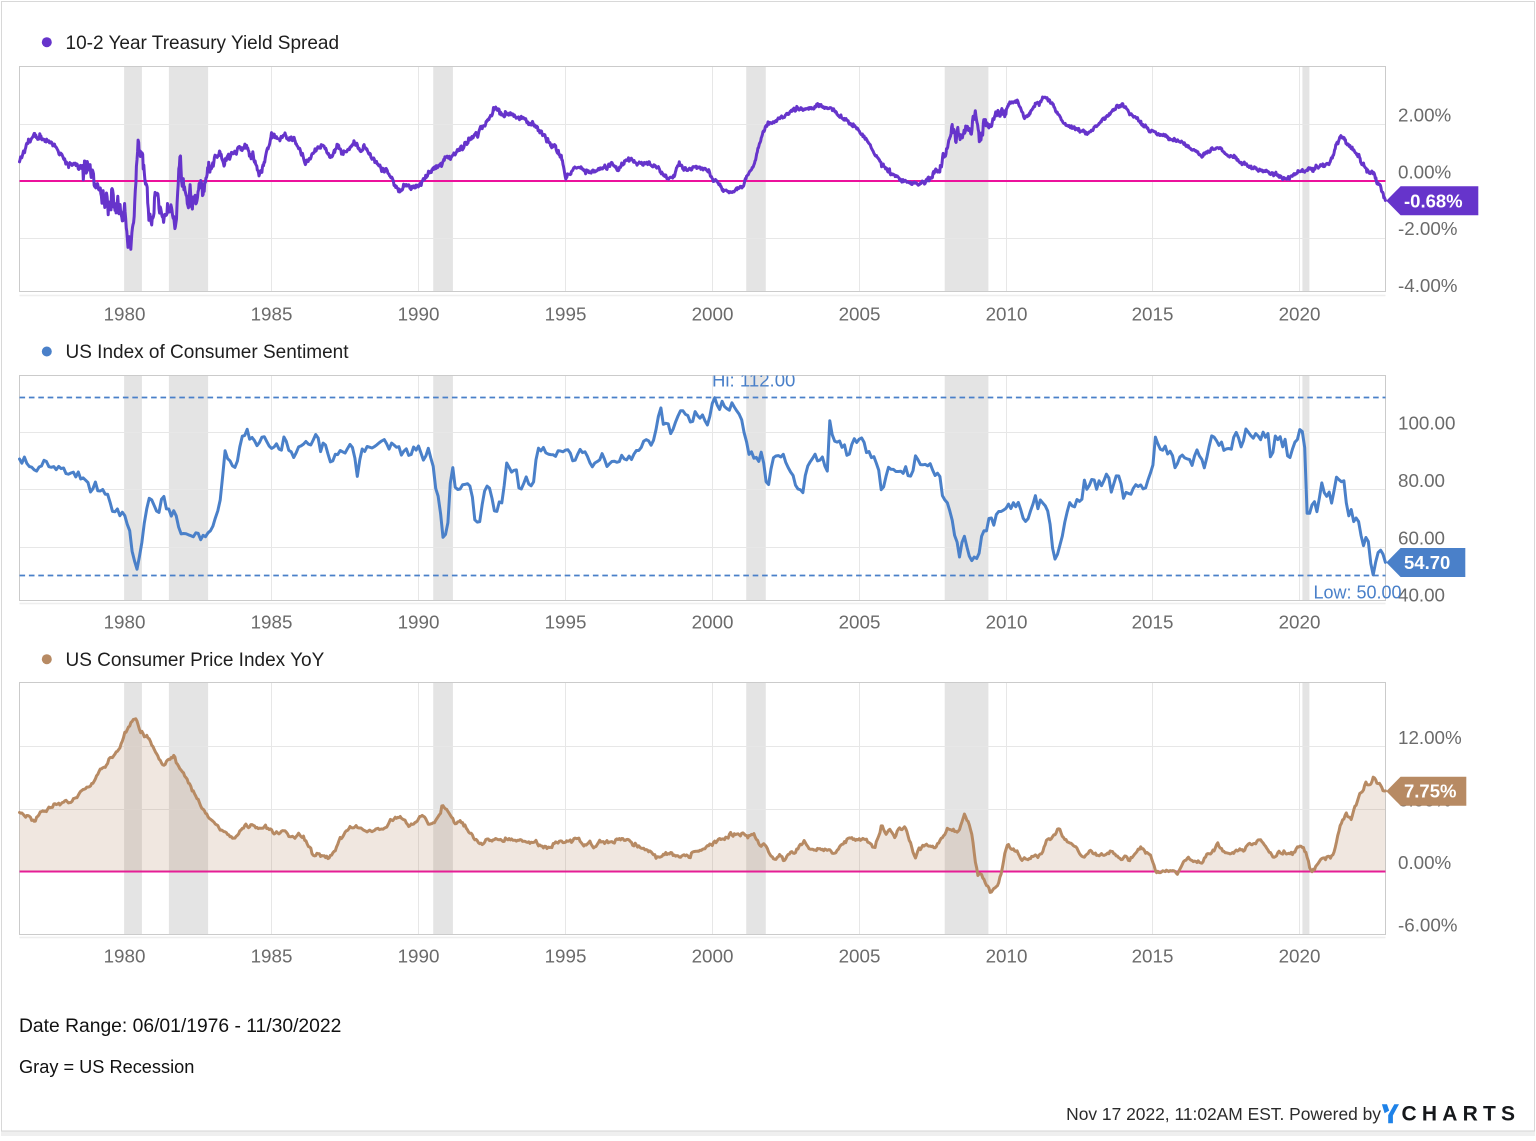 The width and height of the screenshot is (1536, 1141). Describe the element at coordinates (208, 352) in the screenshot. I see `svg-text: US Index of Consumer Sentiment` at that location.